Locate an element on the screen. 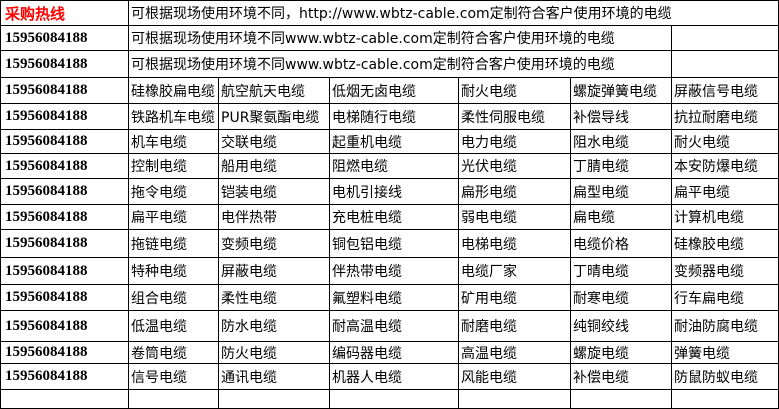 This screenshot has width=779, height=409. product-row: 15956084188 卷筒电缆 防火电缆 编码器电缆 高温电缆 螺旋电缆 弹簧电缆 is located at coordinates (389, 352).